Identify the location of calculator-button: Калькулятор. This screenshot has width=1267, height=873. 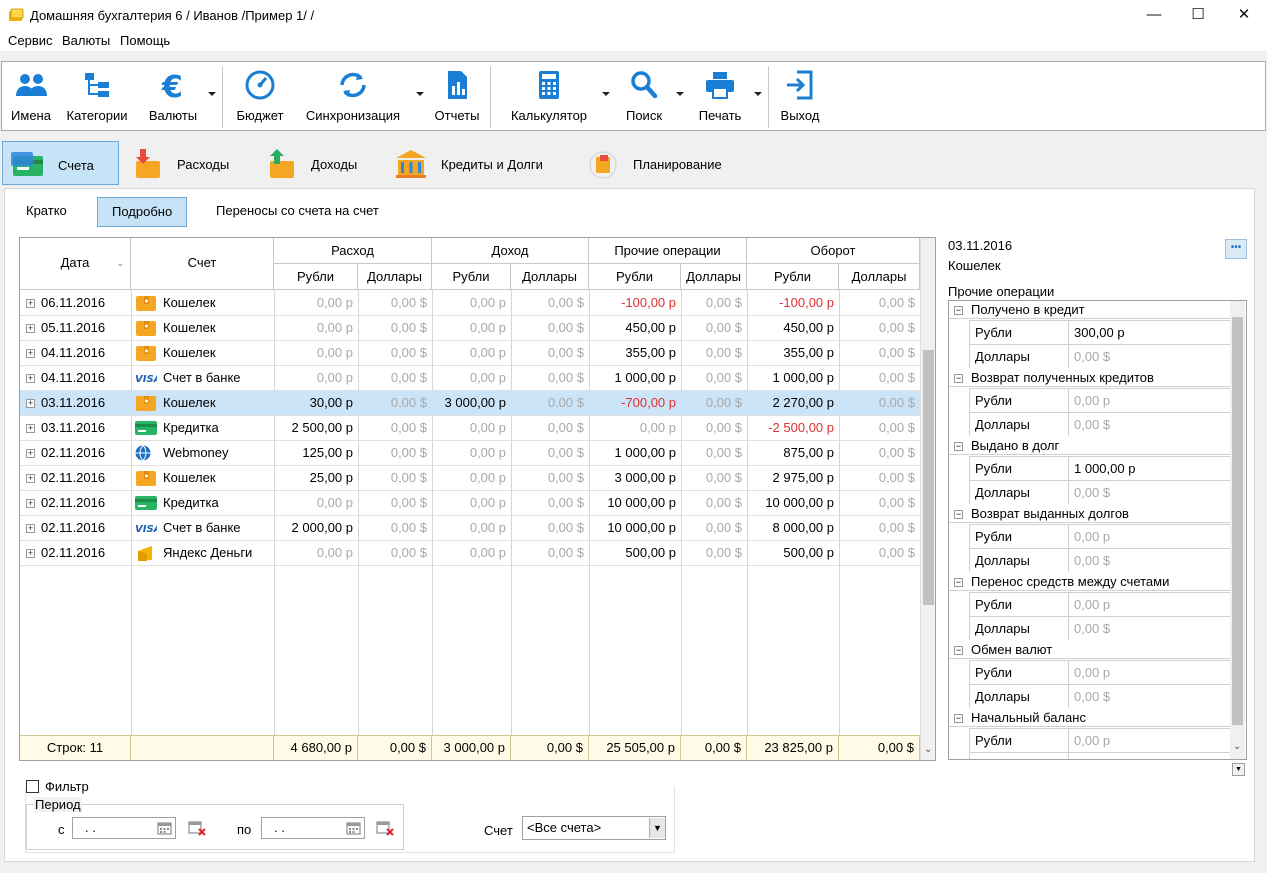
(549, 96).